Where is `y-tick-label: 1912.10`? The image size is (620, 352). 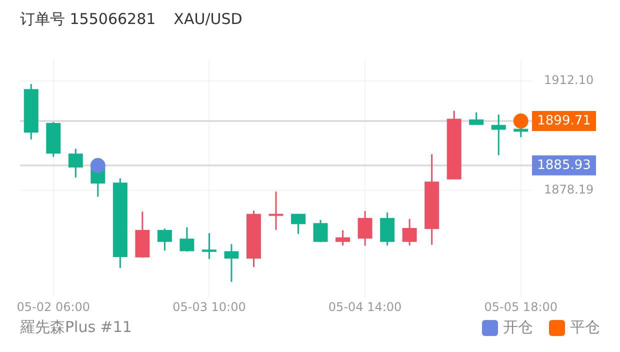
y-tick-label: 1912.10 is located at coordinates (569, 80).